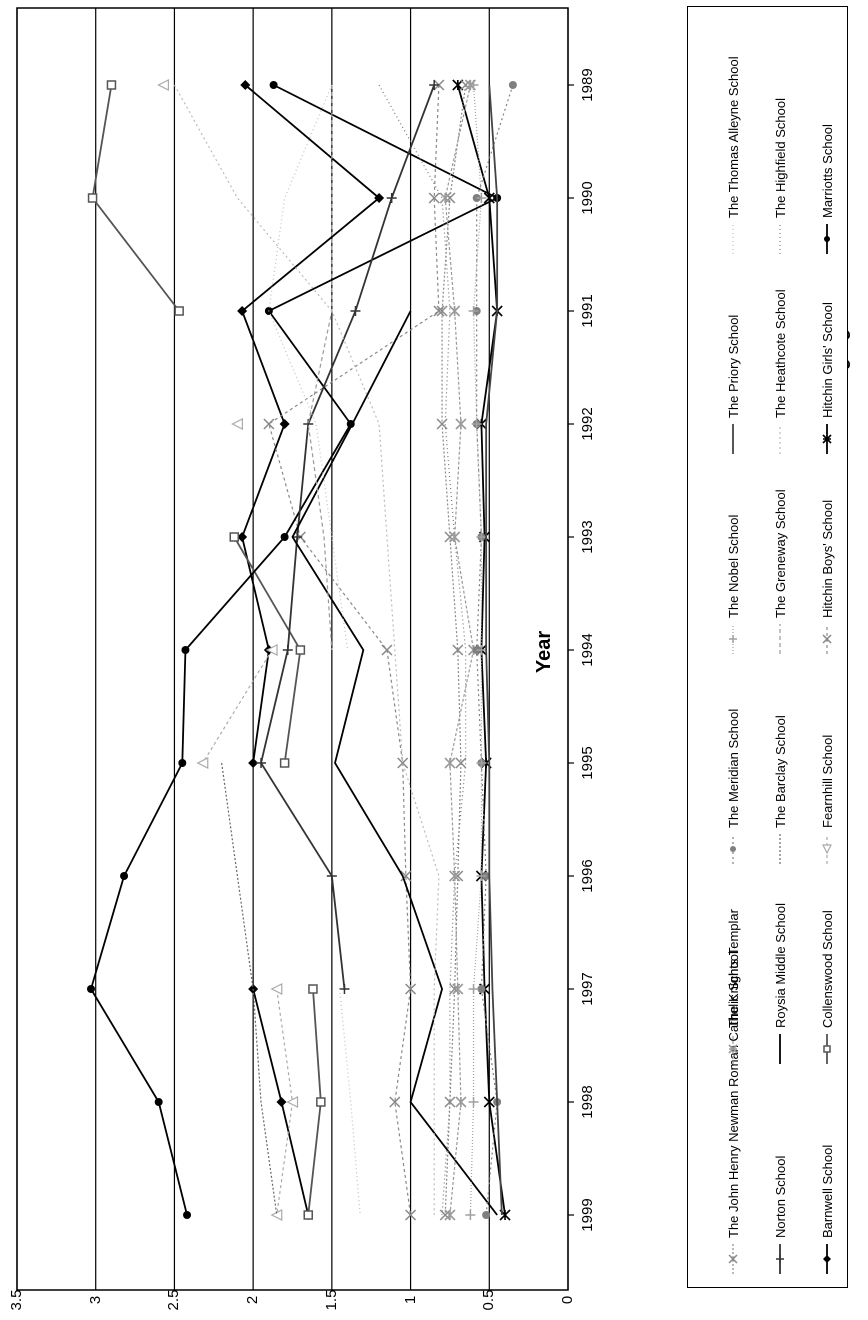 The width and height of the screenshot is (868, 1320). I want to click on y-tick-label: 3, so click(95, 1300).